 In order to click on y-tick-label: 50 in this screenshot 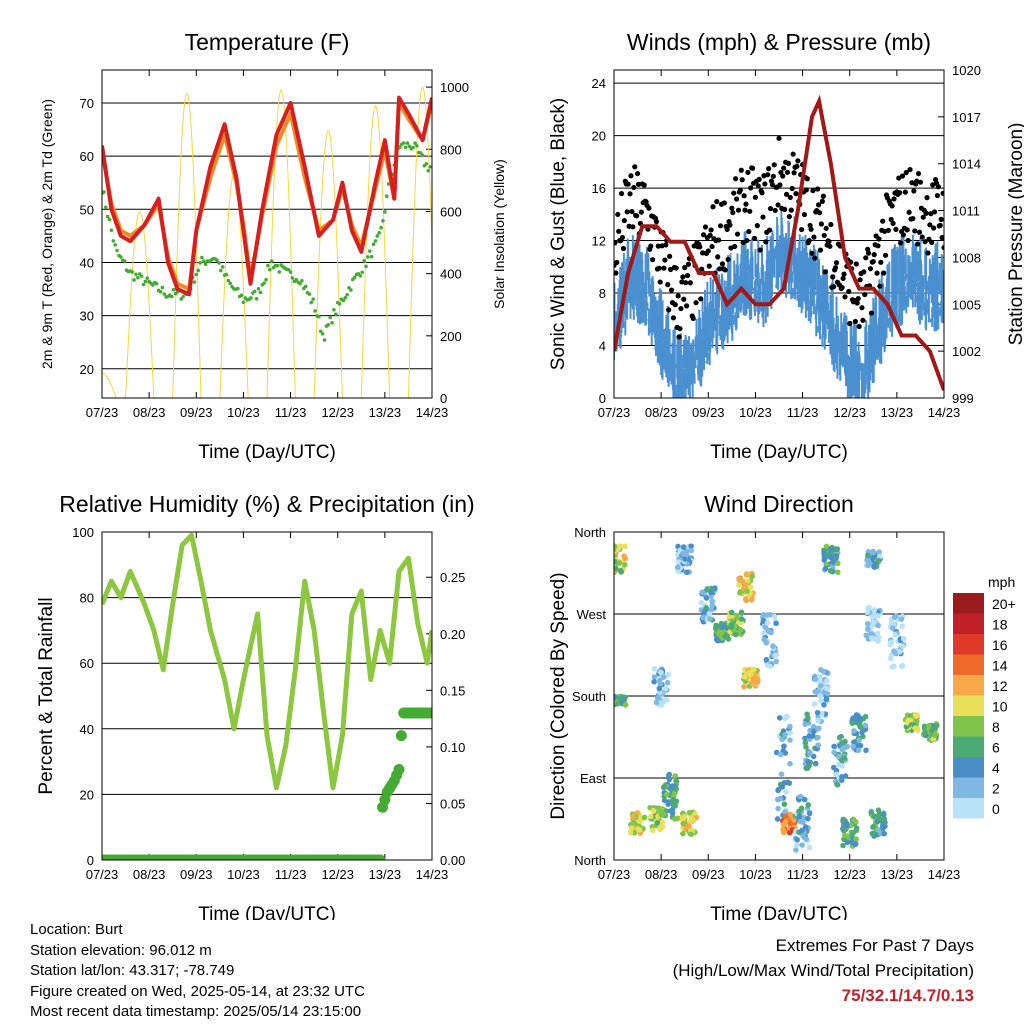, I will do `click(87, 209)`.